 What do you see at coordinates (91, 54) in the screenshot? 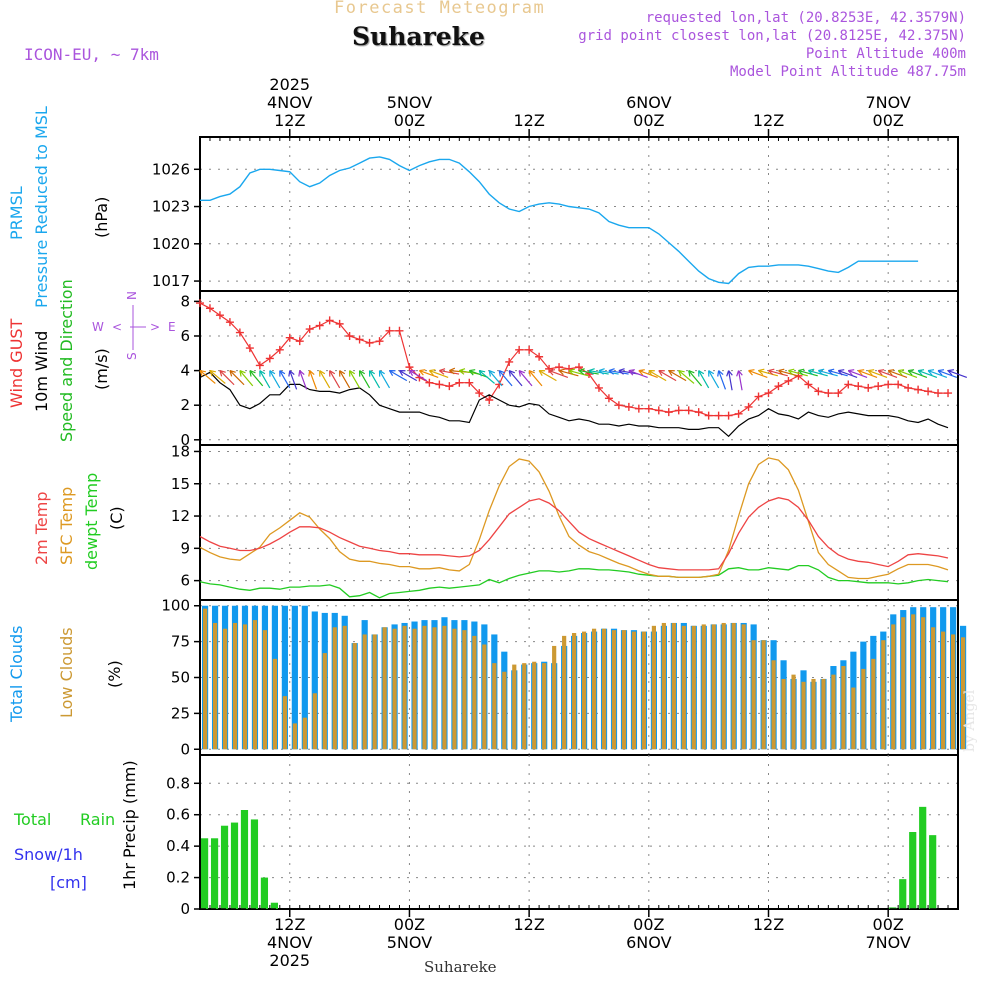
I see `model-label: ICON-EU, ~ 7km` at bounding box center [91, 54].